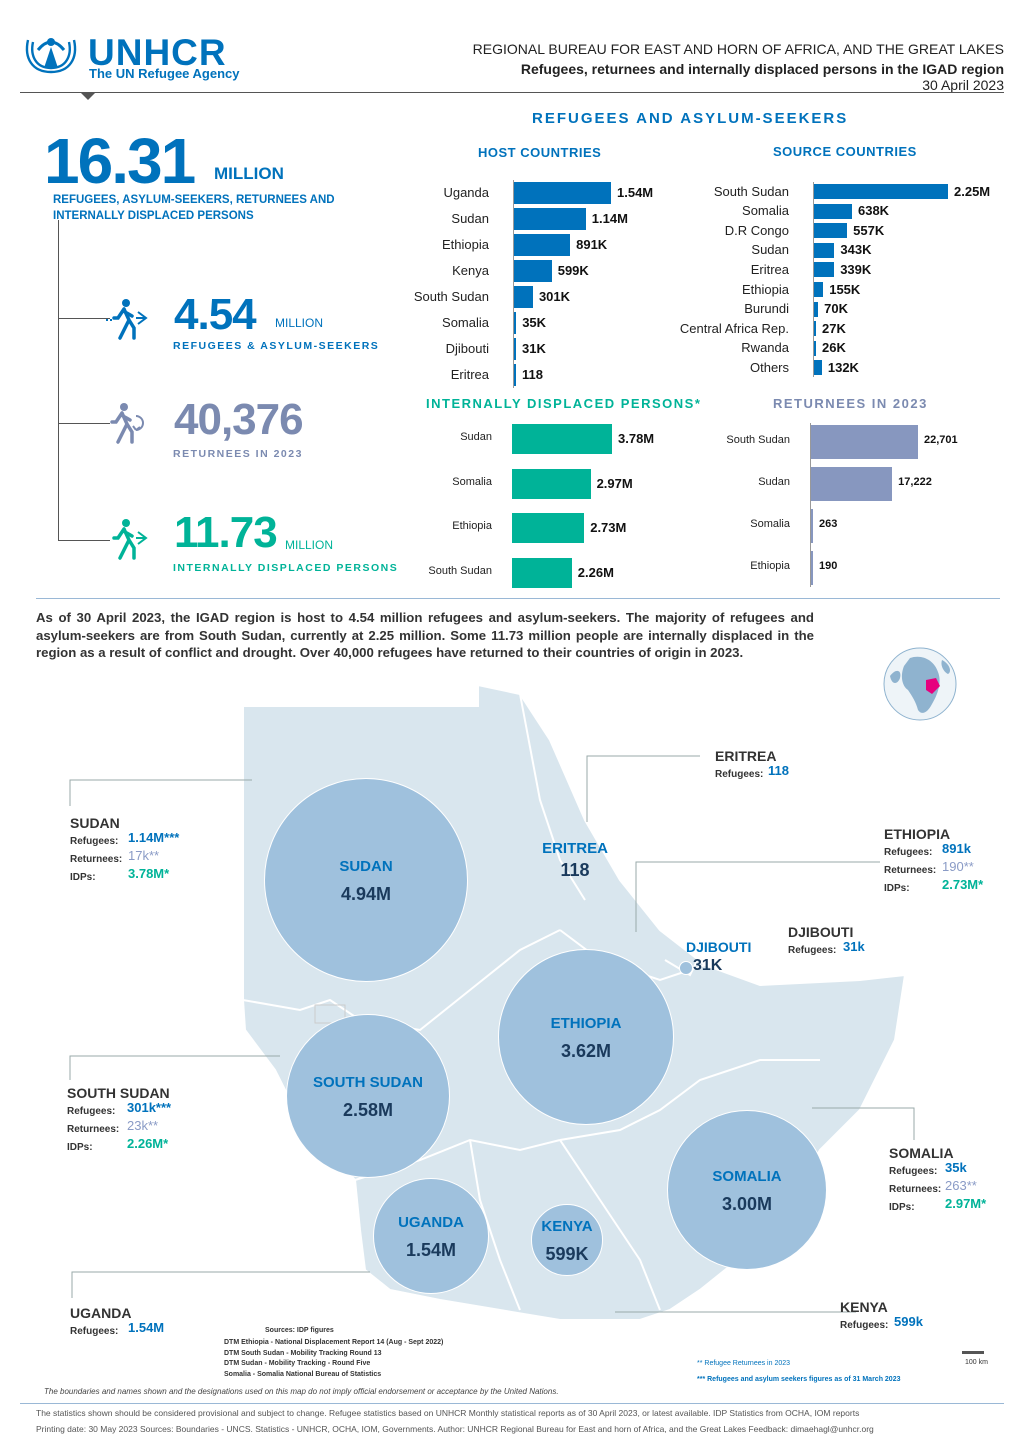  Describe the element at coordinates (276, 346) in the screenshot. I see `refugees-label: REFUGEES & ASYLUM-SEEKERS` at that location.